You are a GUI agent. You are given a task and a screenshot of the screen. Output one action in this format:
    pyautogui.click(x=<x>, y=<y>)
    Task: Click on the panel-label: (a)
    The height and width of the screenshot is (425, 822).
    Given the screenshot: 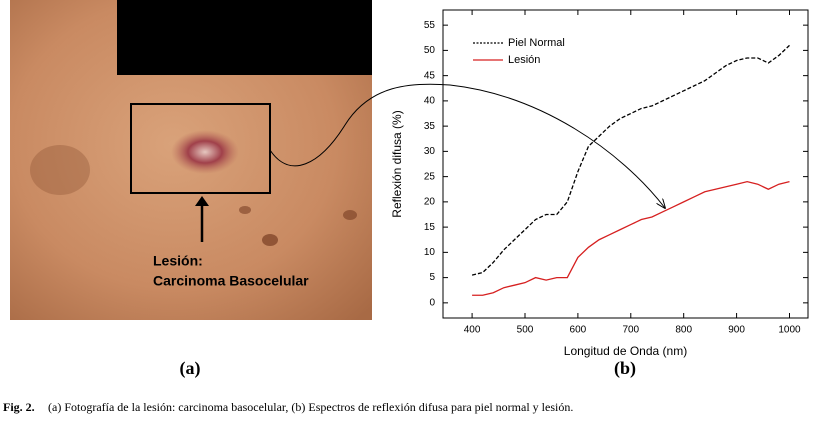 What is the action you would take?
    pyautogui.click(x=190, y=368)
    